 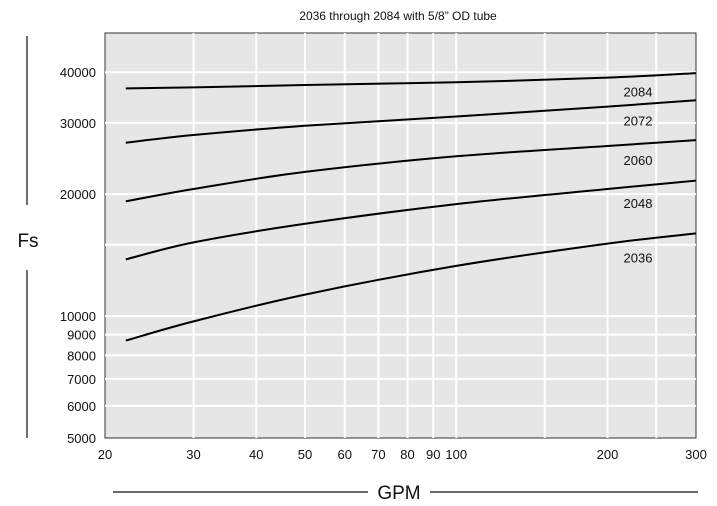 I want to click on series-line-2060, so click(x=411, y=171).